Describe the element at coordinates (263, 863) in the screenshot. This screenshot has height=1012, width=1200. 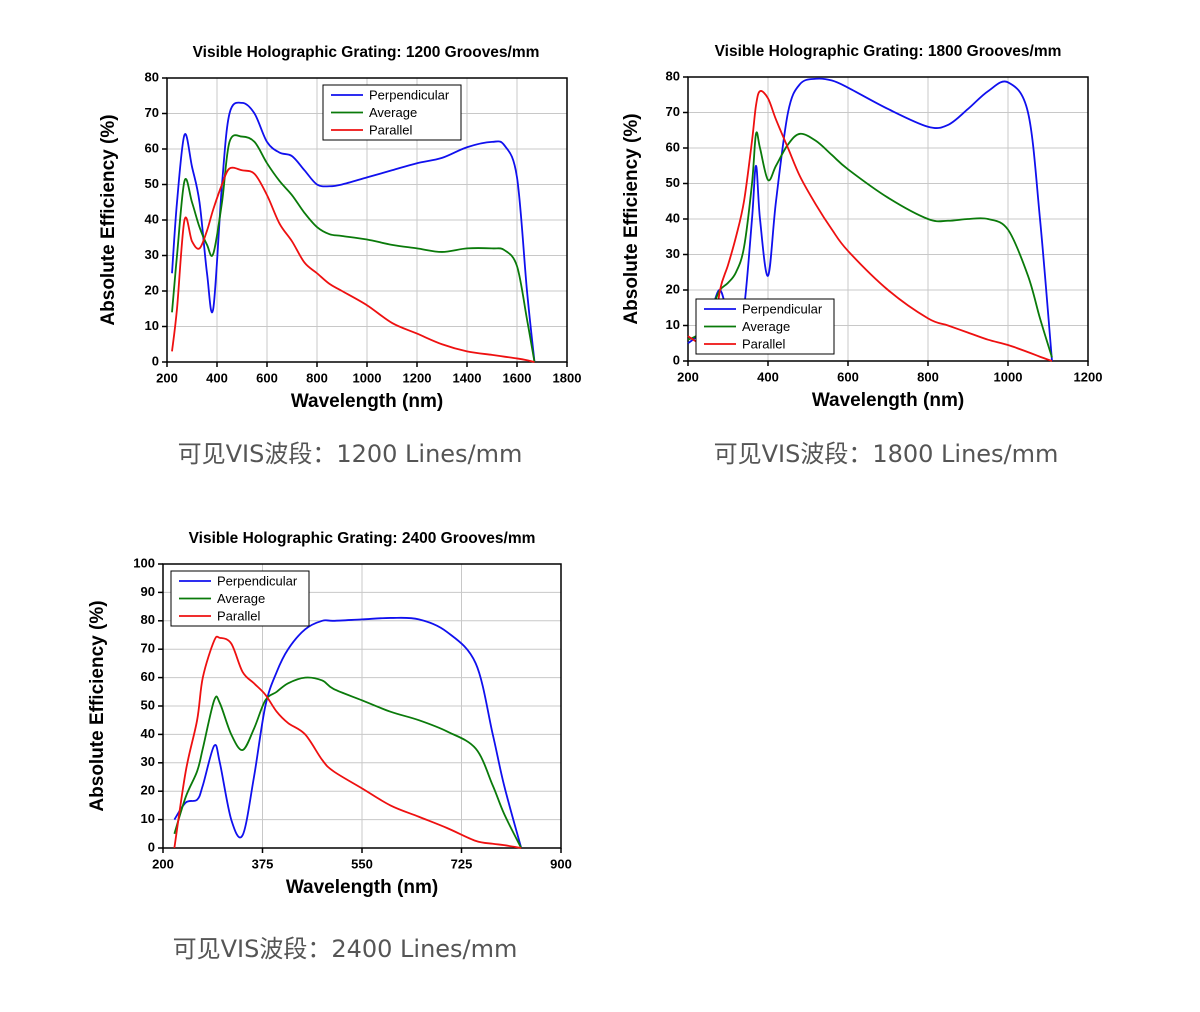
I see `x-tick-label: 375` at that location.